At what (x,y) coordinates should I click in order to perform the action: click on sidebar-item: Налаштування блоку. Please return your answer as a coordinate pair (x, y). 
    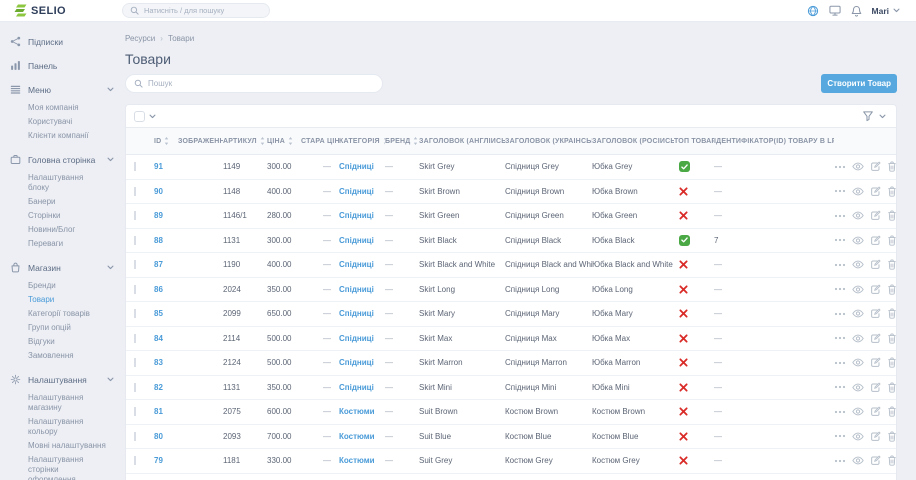
    Looking at the image, I should click on (56, 182).